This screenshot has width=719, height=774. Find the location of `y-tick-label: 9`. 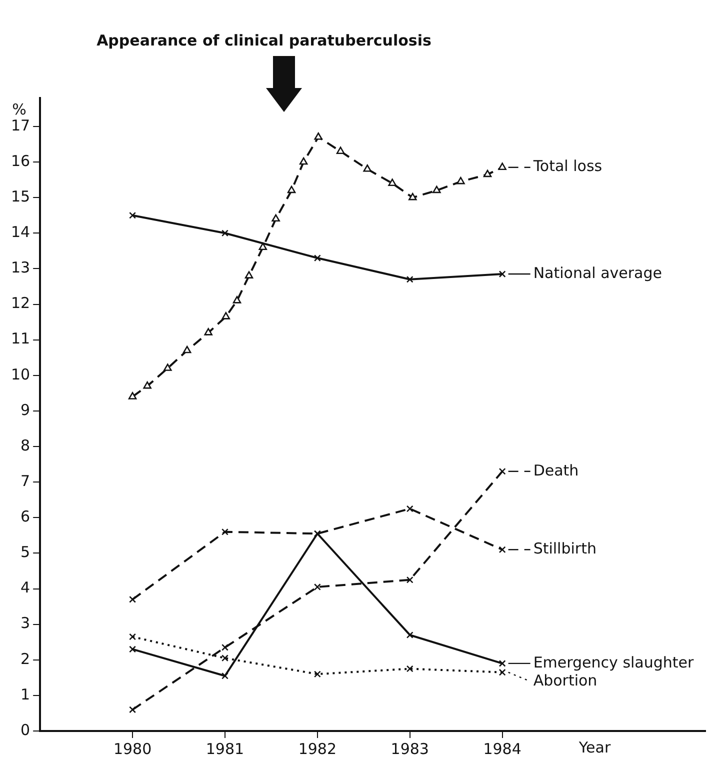

y-tick-label: 9 is located at coordinates (25, 409).